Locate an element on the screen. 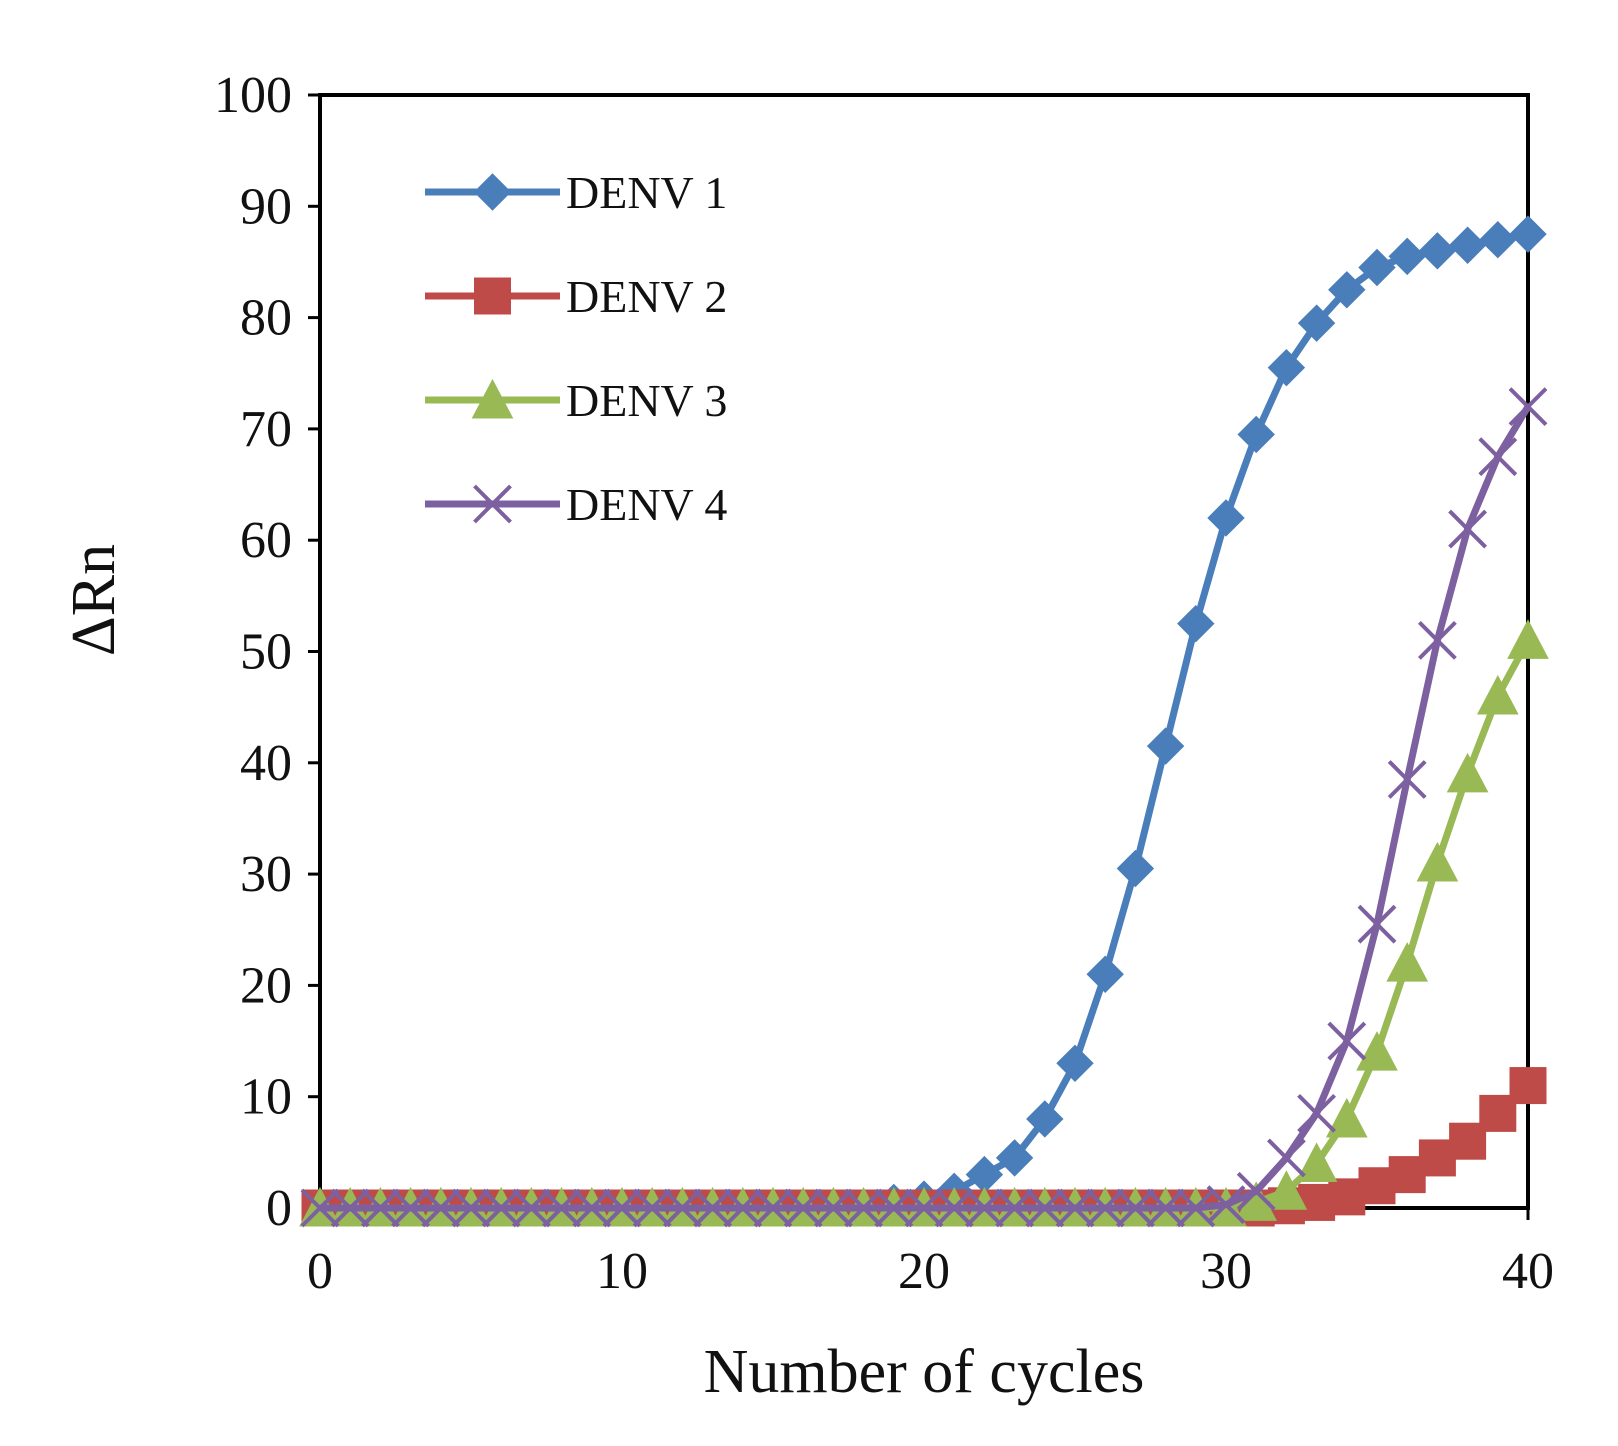 The height and width of the screenshot is (1446, 1618). legend-label: DENV 2 is located at coordinates (646, 296).